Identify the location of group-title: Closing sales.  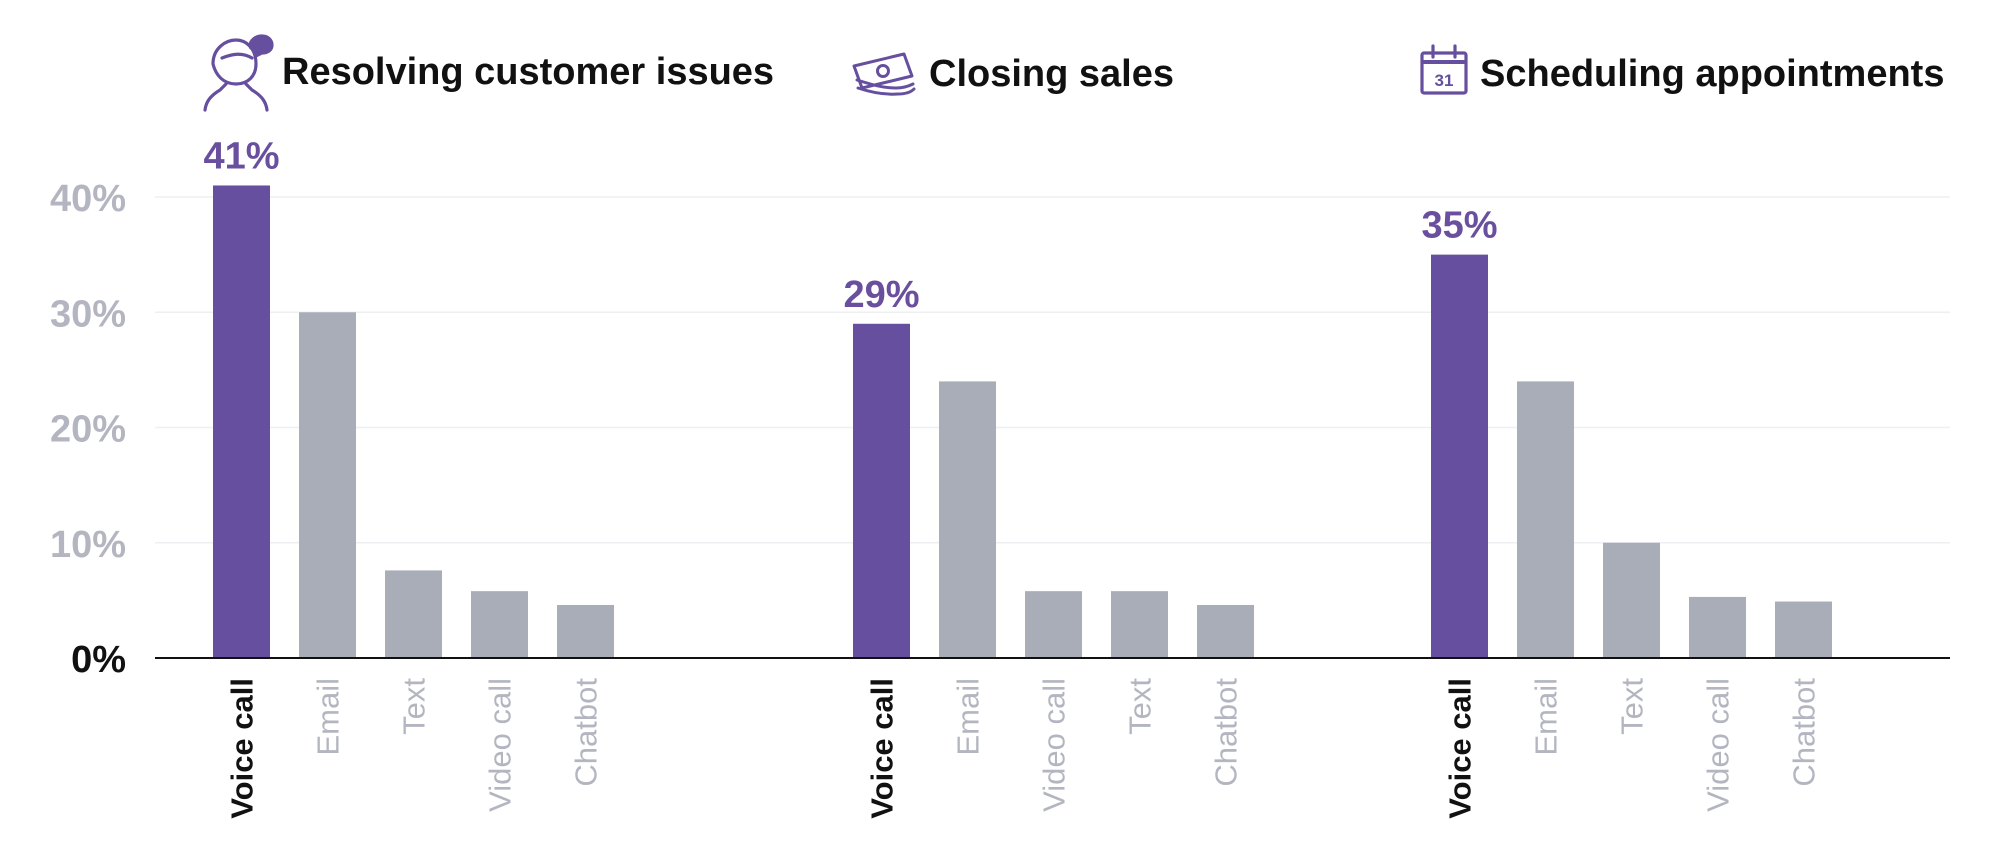
(1051, 74).